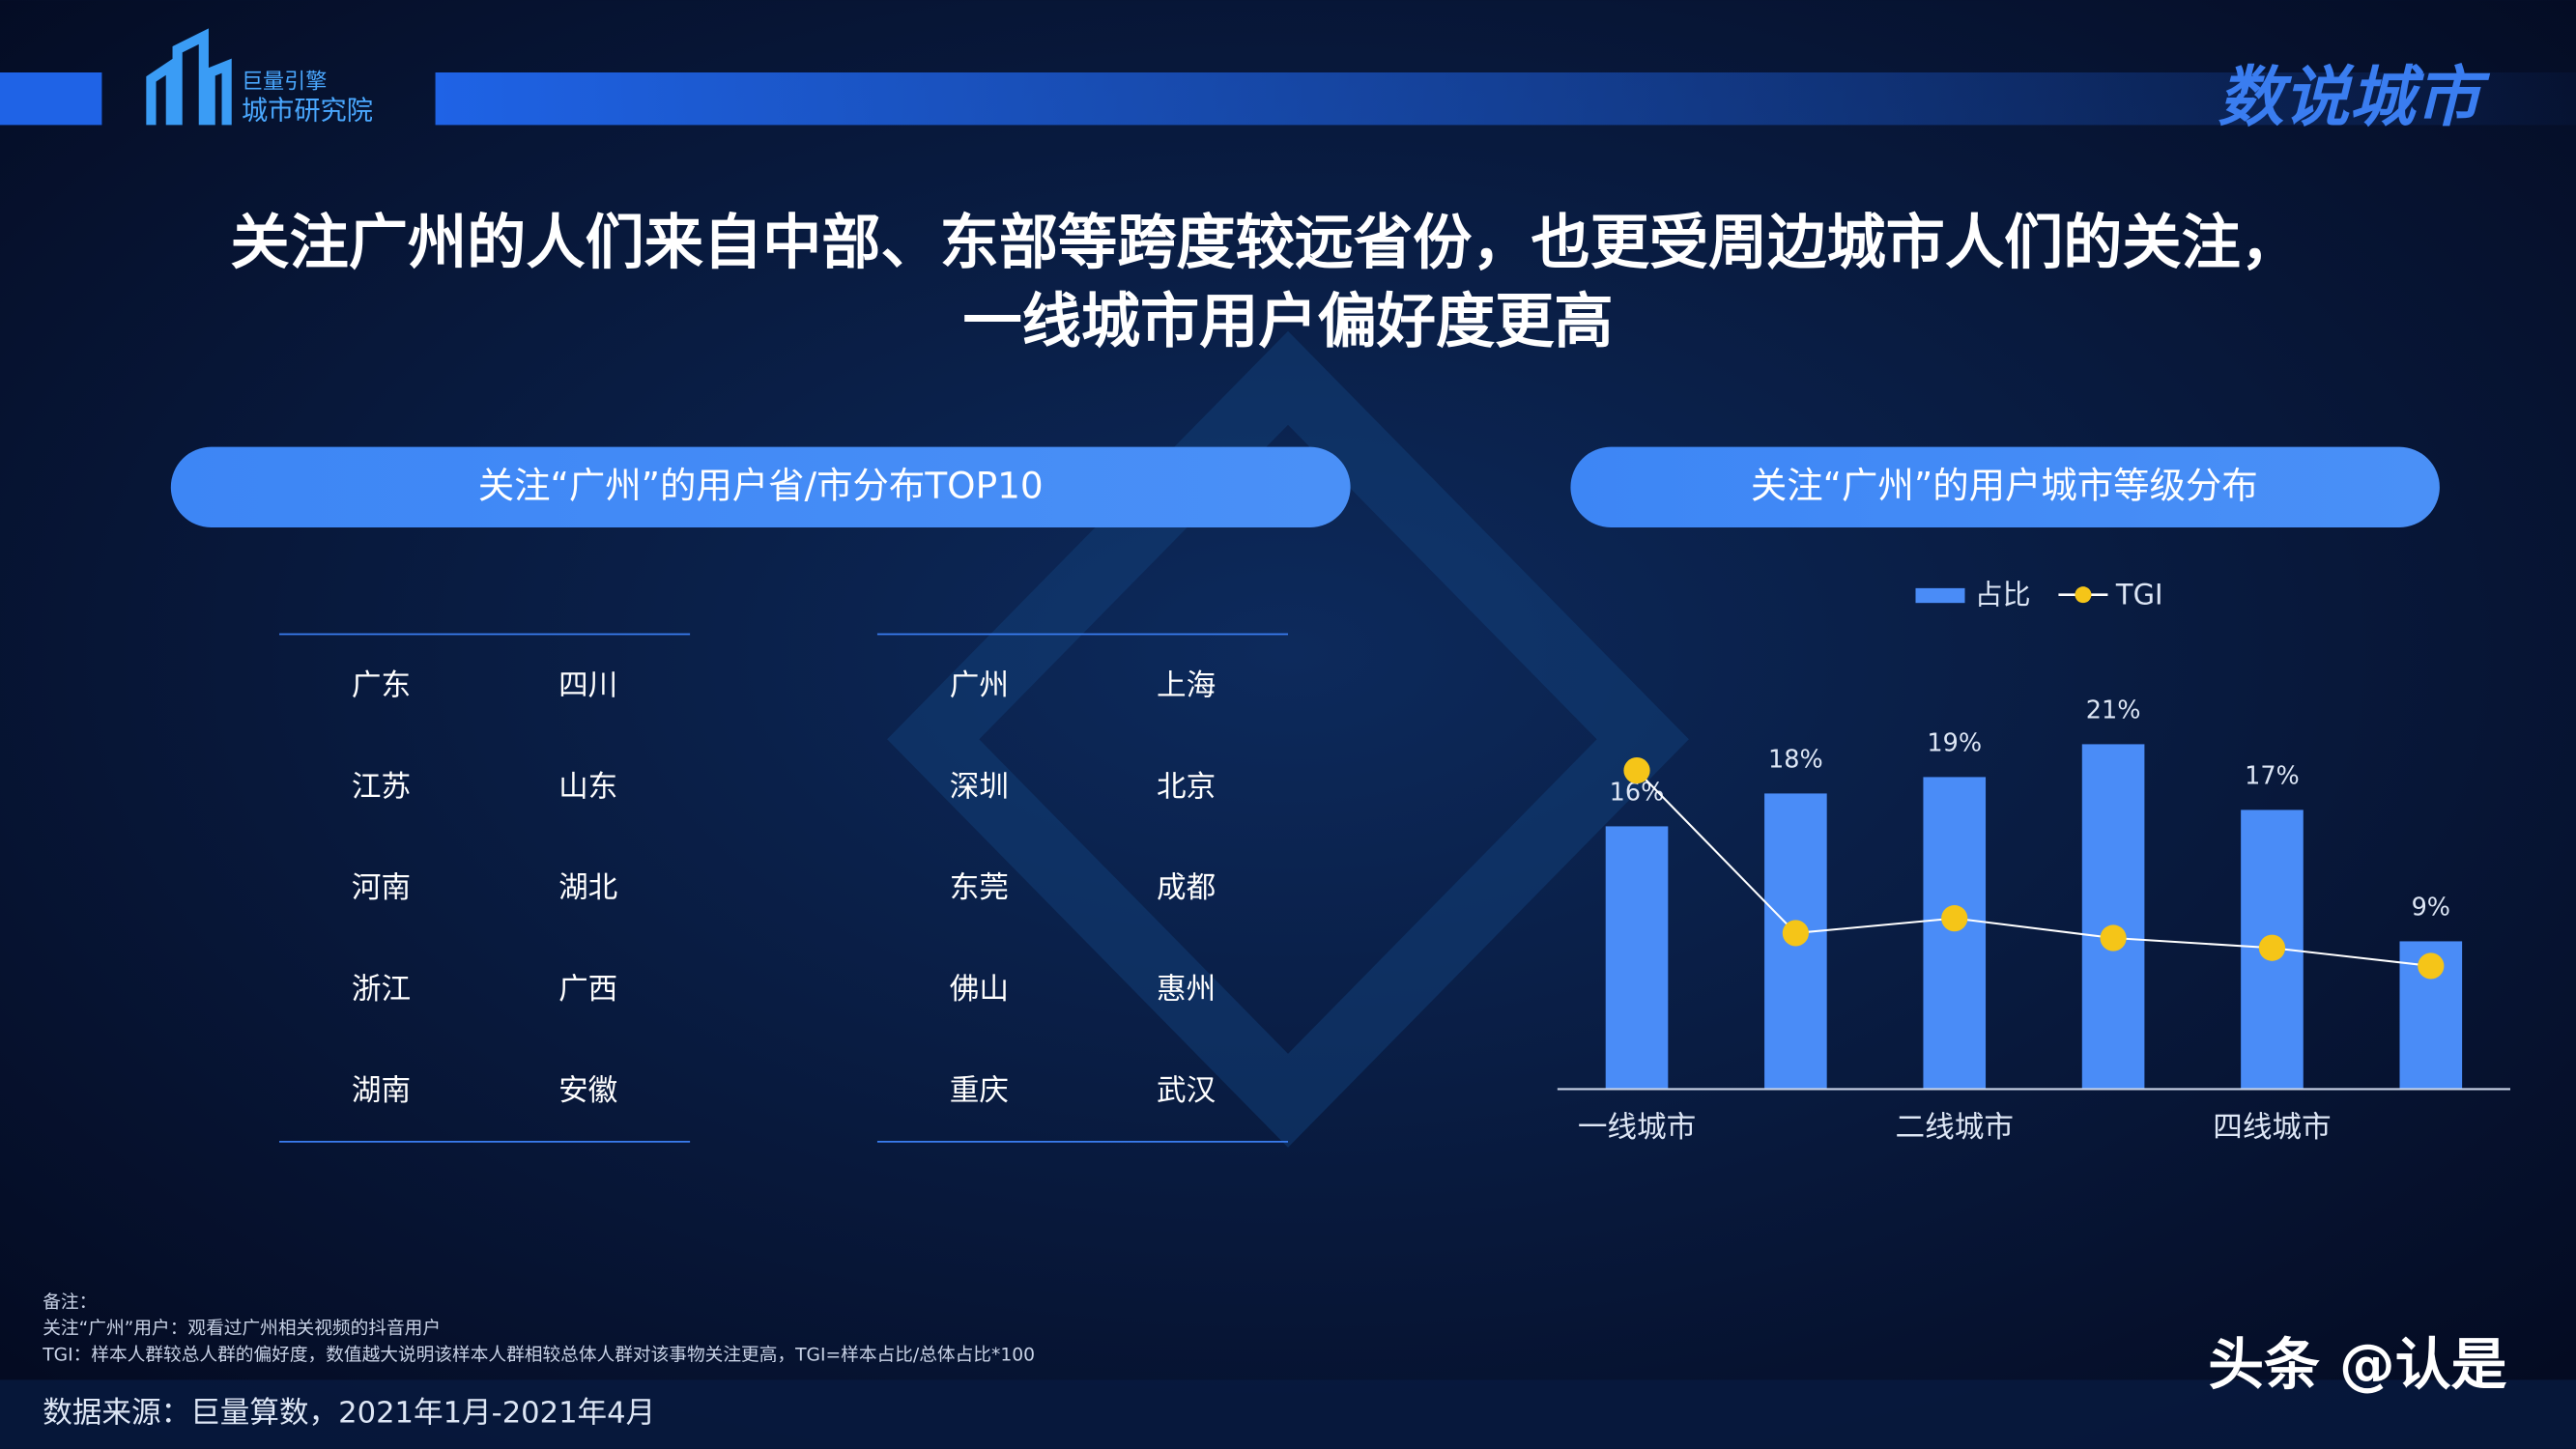 This screenshot has width=2576, height=1449. I want to click on table-cell: 深圳, so click(980, 787).